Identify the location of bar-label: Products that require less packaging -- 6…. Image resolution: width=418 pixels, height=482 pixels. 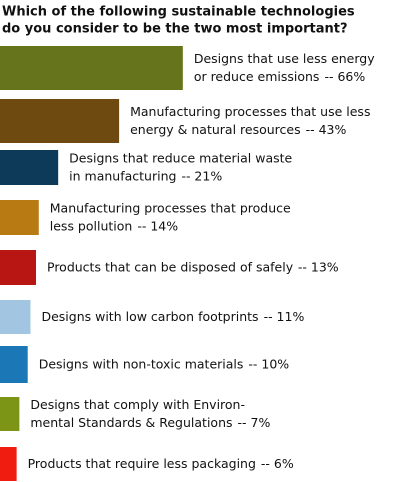
(161, 463).